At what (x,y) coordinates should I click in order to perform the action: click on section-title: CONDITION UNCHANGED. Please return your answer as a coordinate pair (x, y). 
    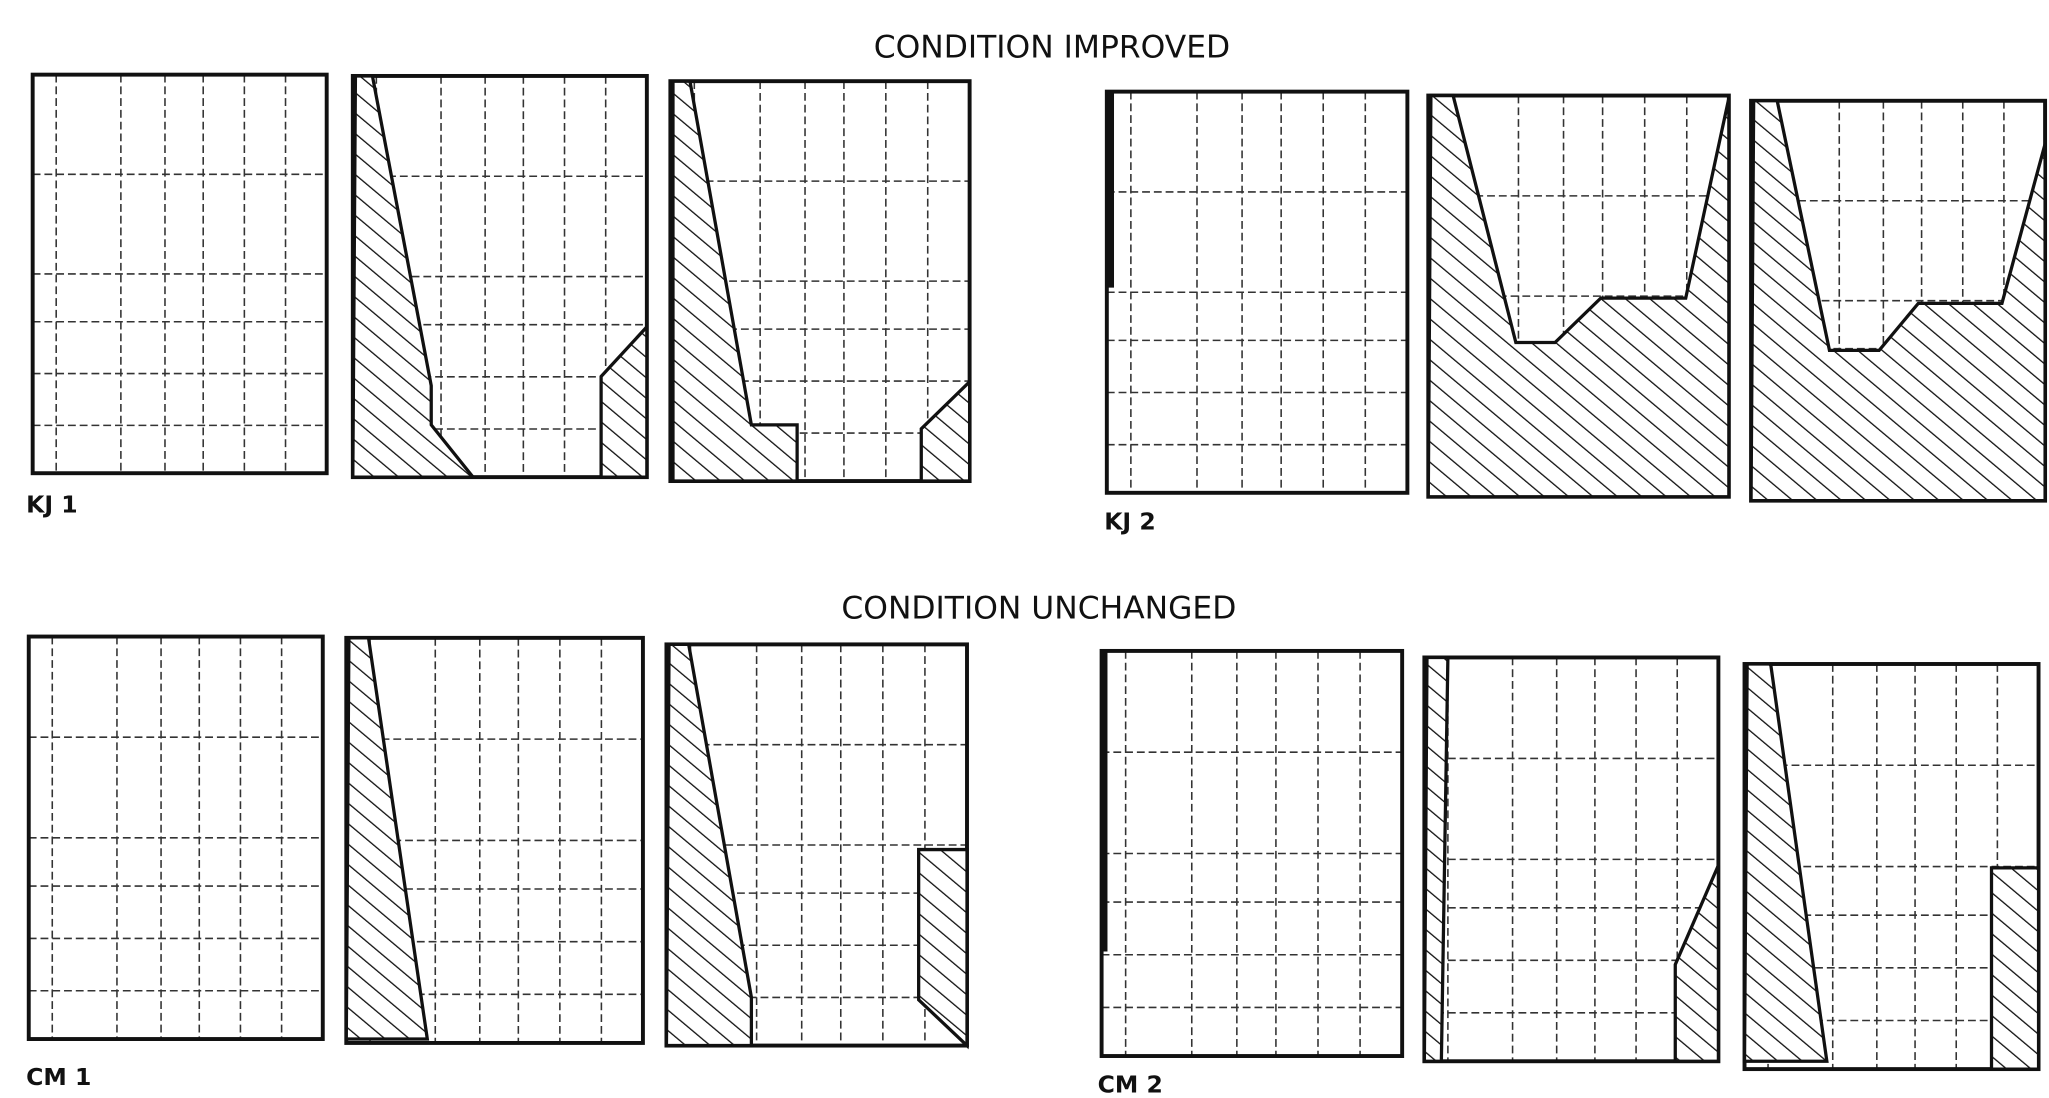
    Looking at the image, I should click on (1038, 608).